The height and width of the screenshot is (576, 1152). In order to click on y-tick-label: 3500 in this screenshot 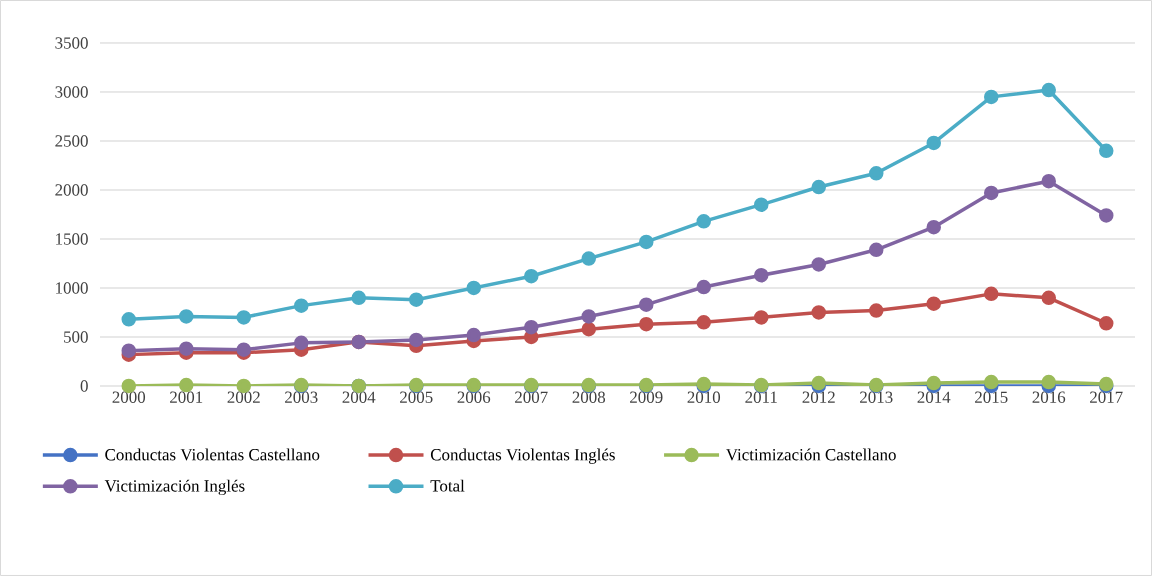, I will do `click(71, 43)`.